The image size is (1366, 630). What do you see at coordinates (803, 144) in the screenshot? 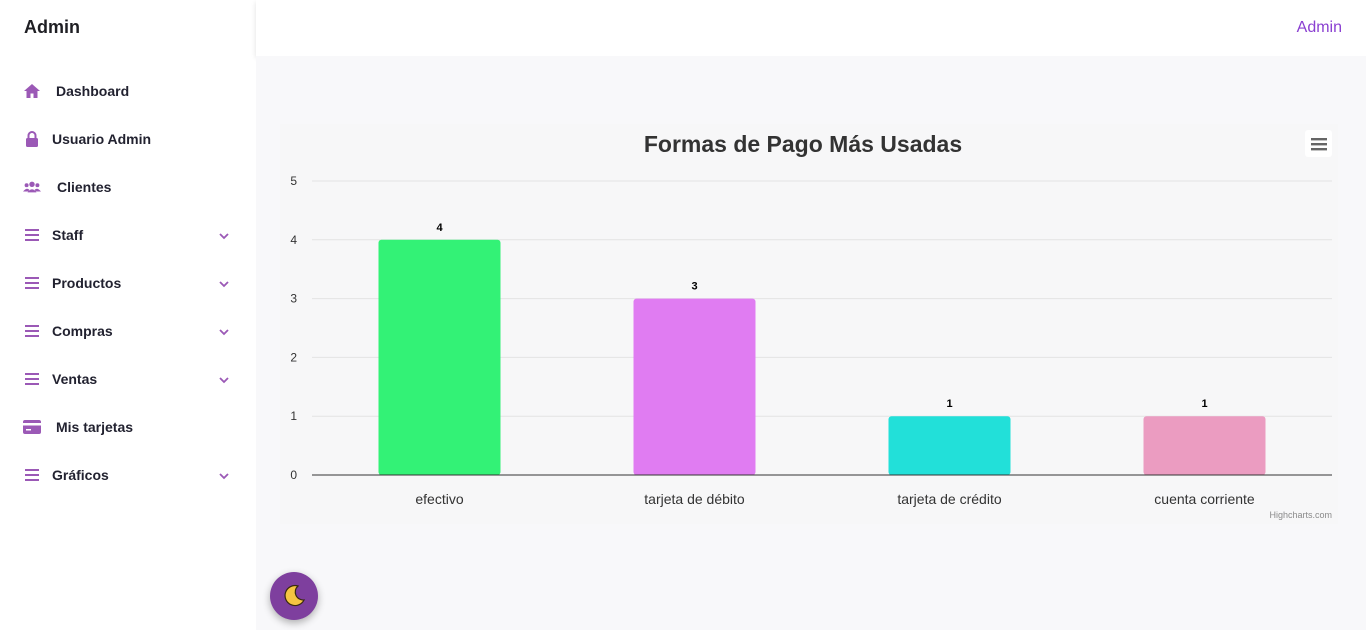
I see `chart-title-text: Formas de Pago Más Usadas` at bounding box center [803, 144].